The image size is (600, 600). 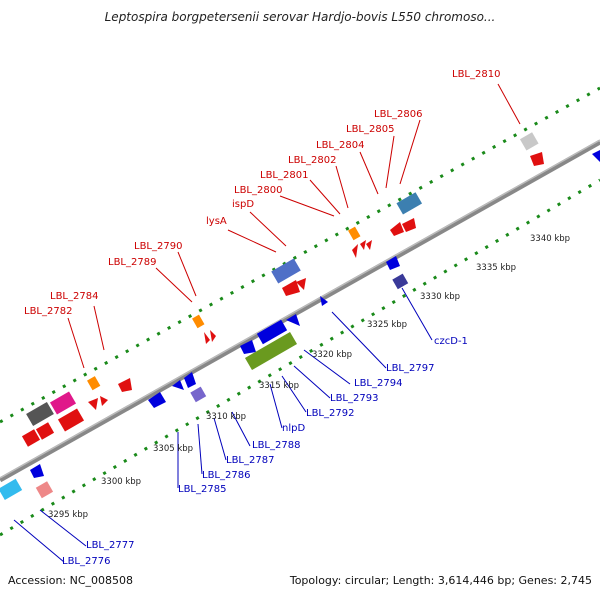 What do you see at coordinates (110, 545) in the screenshot?
I see `gene-label: LBL_2777` at bounding box center [110, 545].